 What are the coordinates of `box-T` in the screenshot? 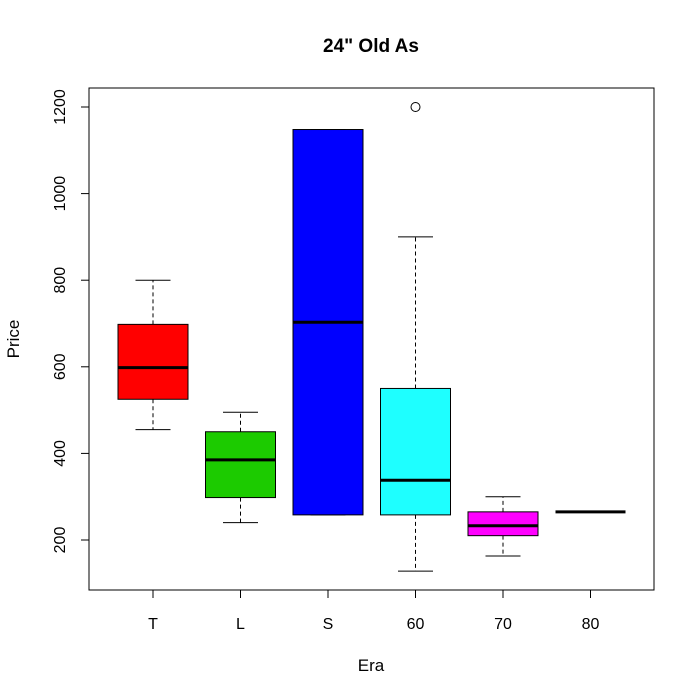 It's located at (153, 355).